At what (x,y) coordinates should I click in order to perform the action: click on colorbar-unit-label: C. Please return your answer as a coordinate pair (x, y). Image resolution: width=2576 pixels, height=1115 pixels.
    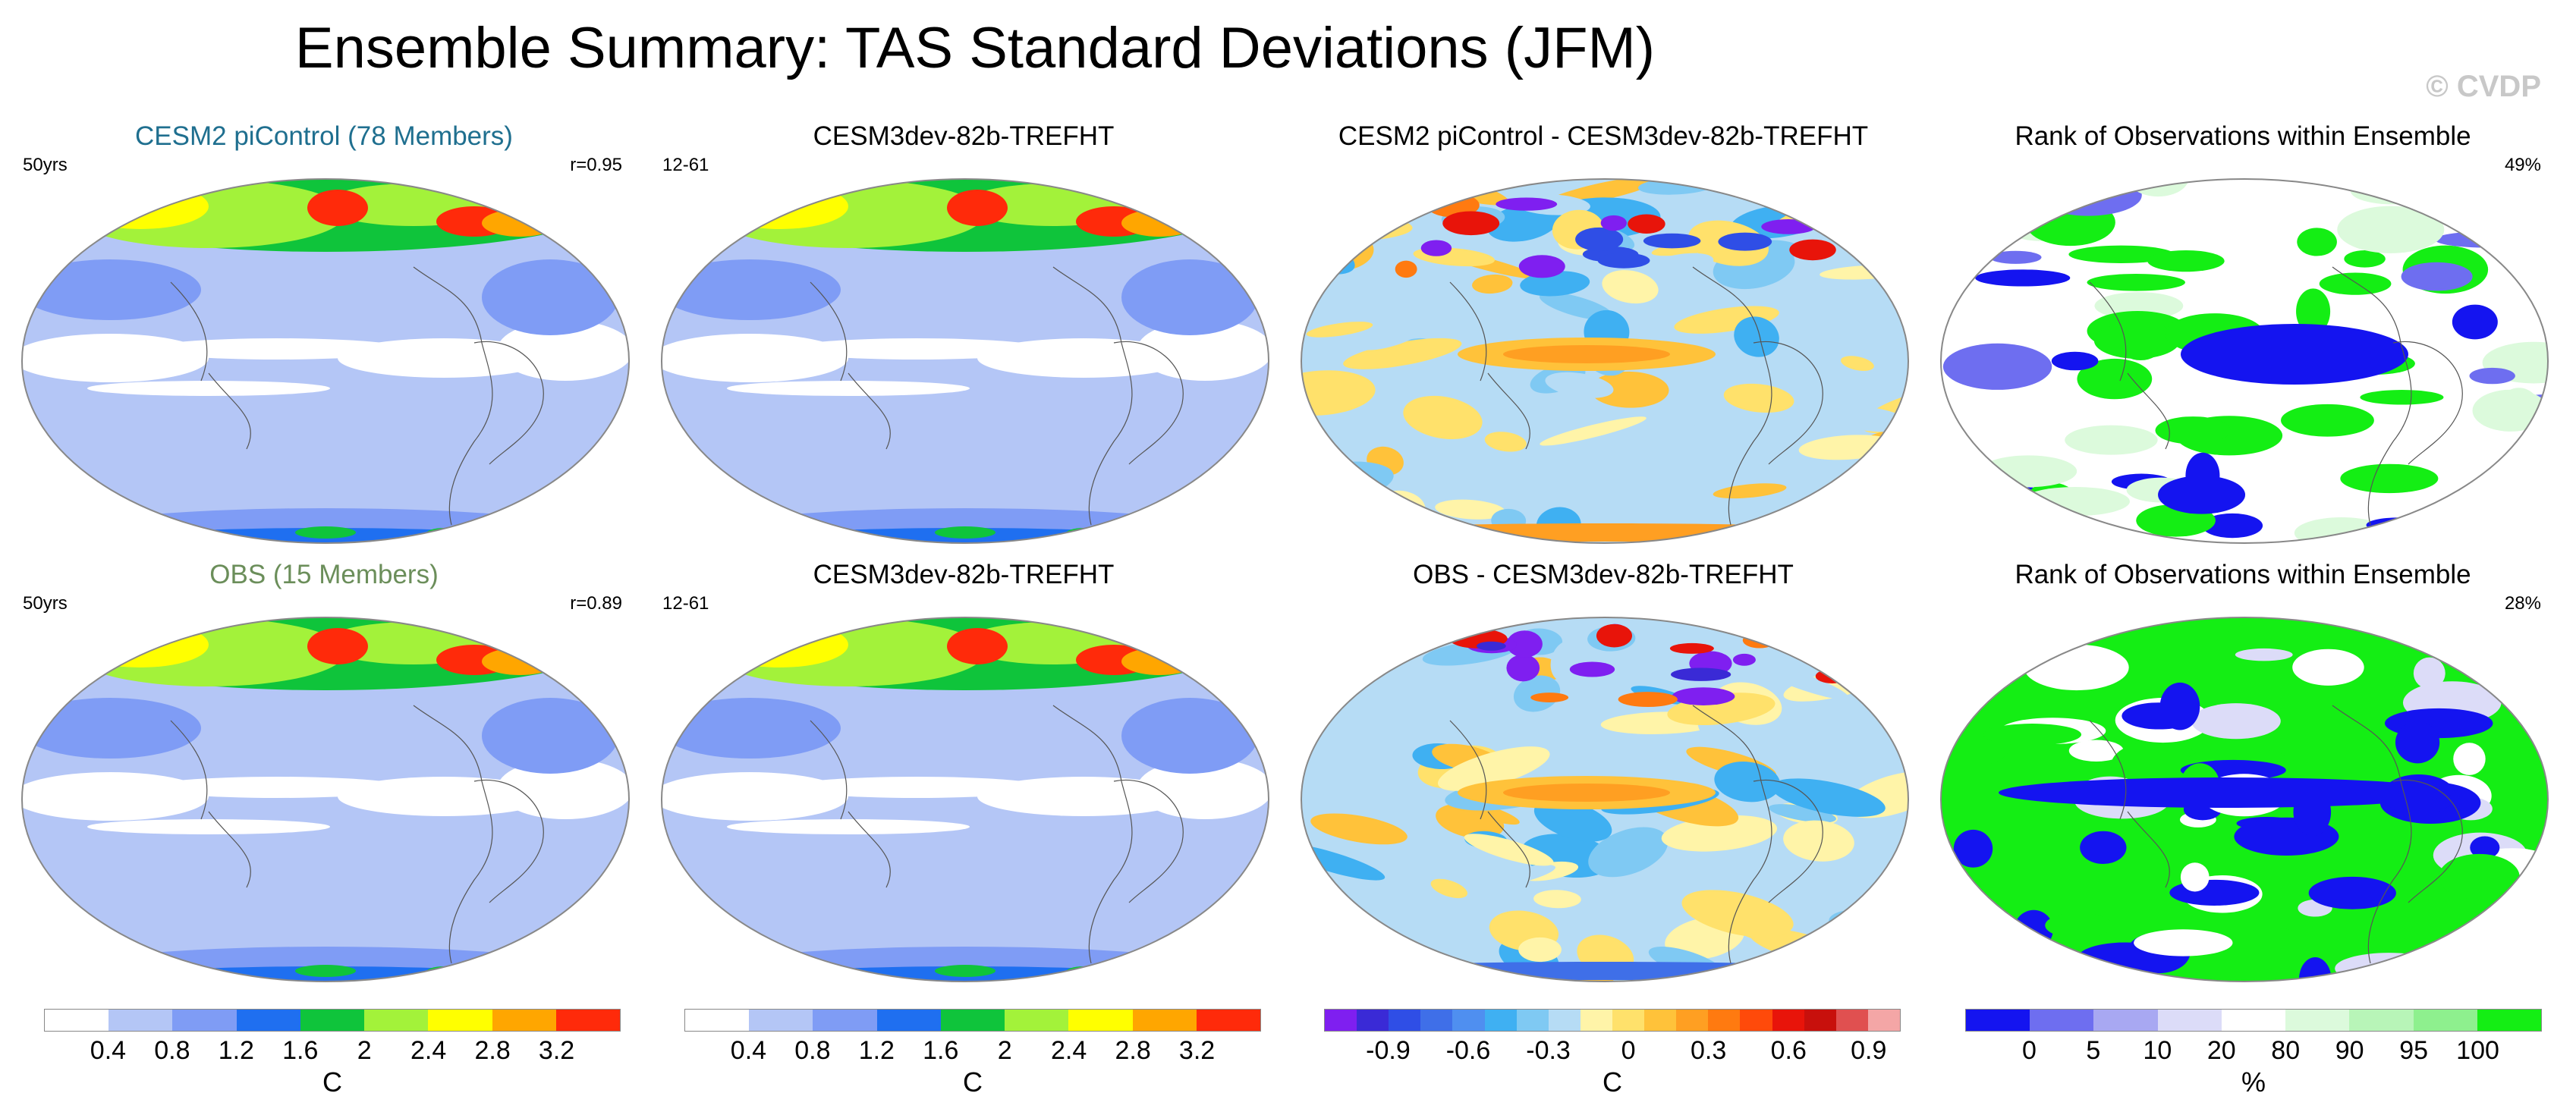
    Looking at the image, I should click on (332, 1082).